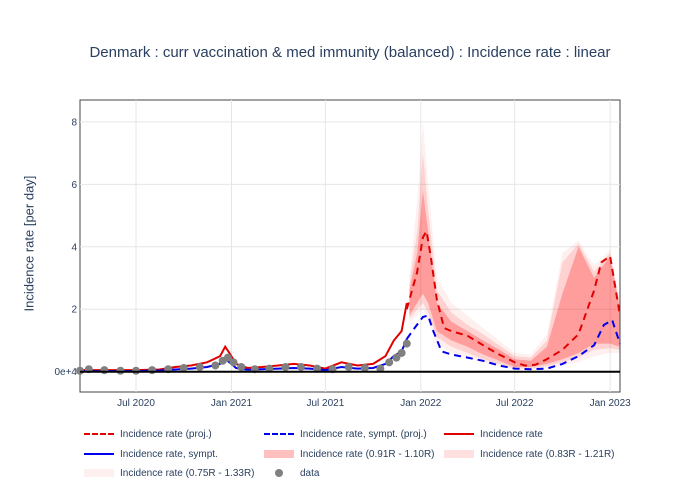  I want to click on y-tick-label: 0e+4, so click(65, 372).